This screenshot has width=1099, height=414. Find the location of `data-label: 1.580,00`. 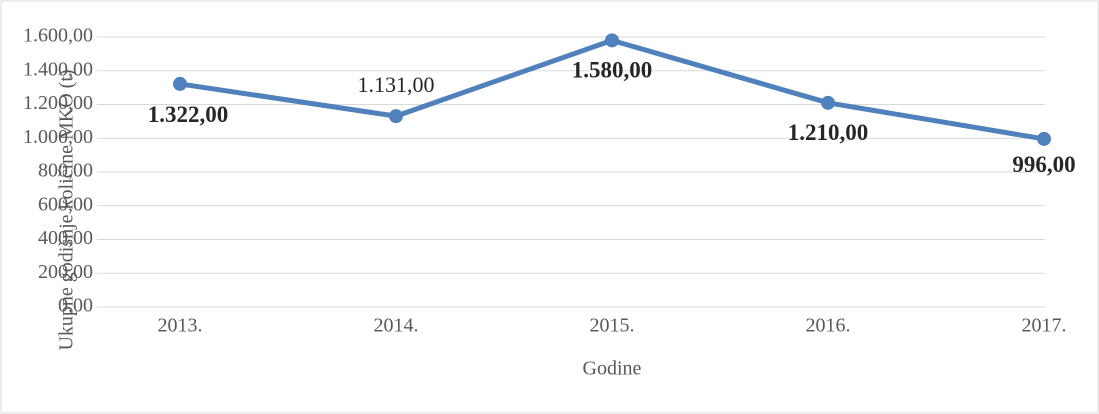

data-label: 1.580,00 is located at coordinates (612, 70).